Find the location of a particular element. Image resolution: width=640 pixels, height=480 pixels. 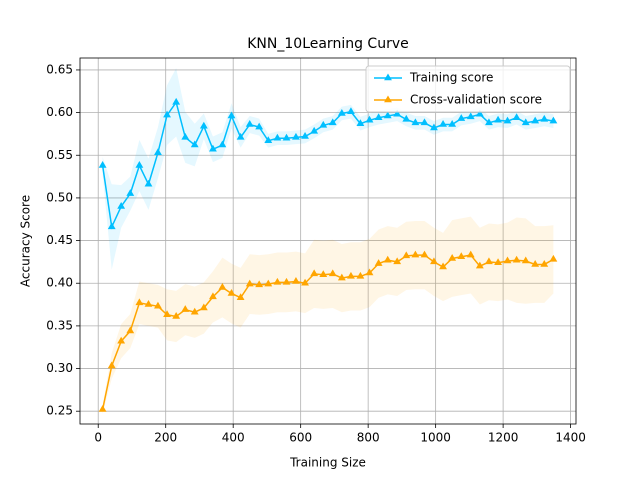

y-tick-label: 0.55 is located at coordinates (59, 155).